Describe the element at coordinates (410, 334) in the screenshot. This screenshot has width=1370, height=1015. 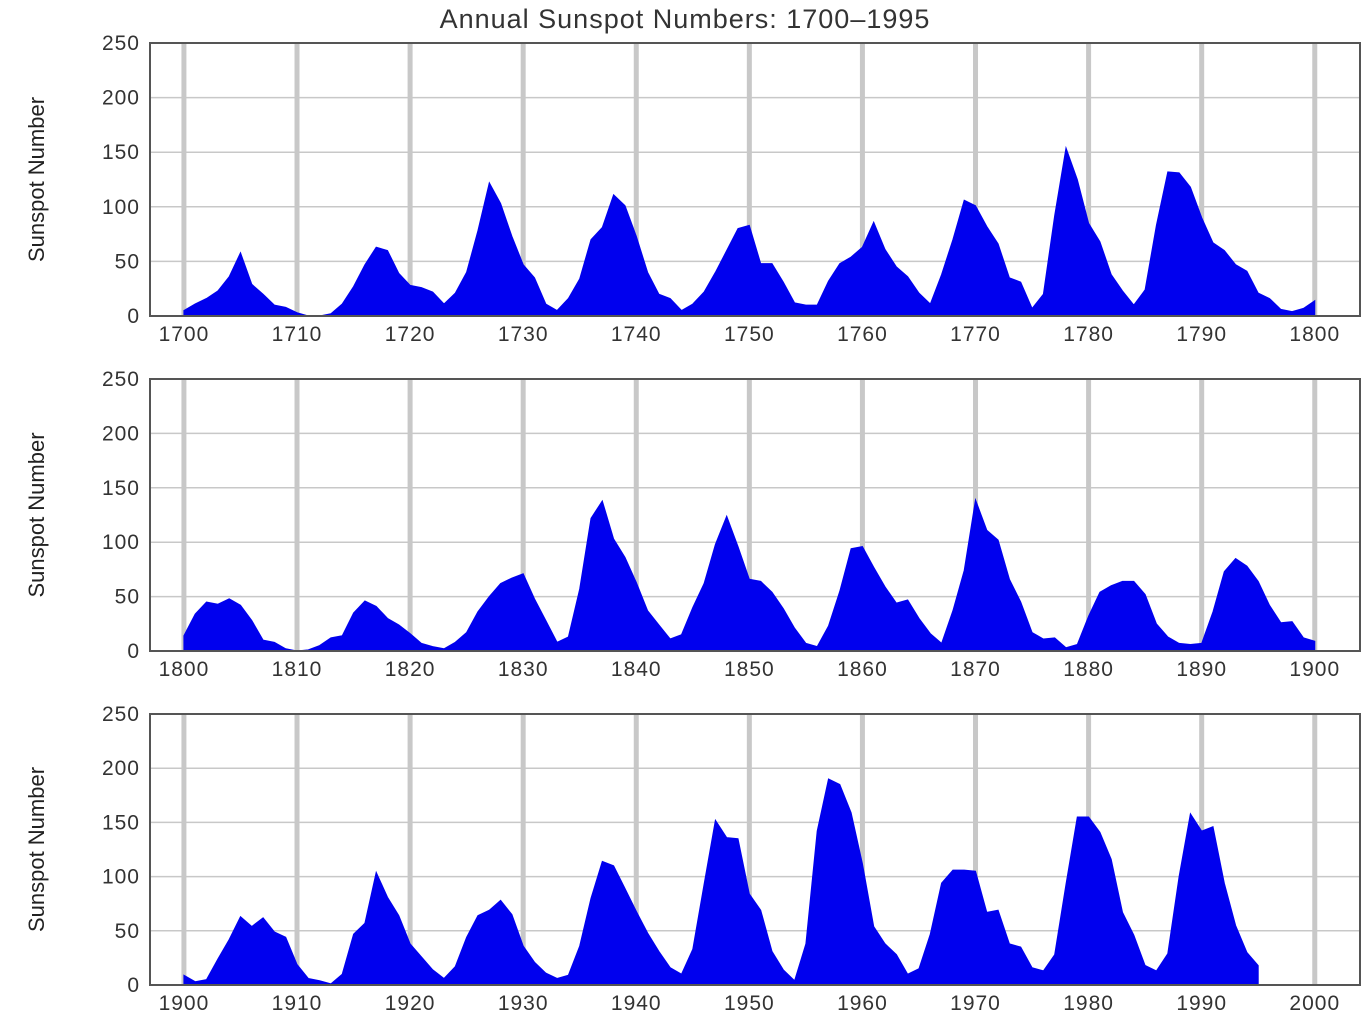
I see `x-tick-label: 1720` at that location.